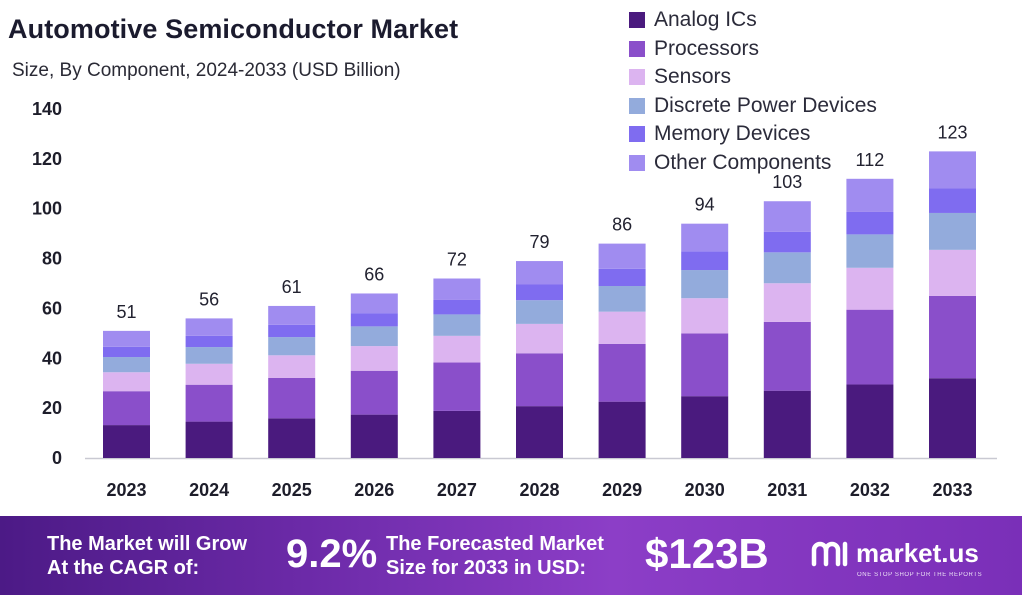 This screenshot has height=595, width=1022. I want to click on cagr-caption-line2: At the CAGR of:, so click(123, 568).